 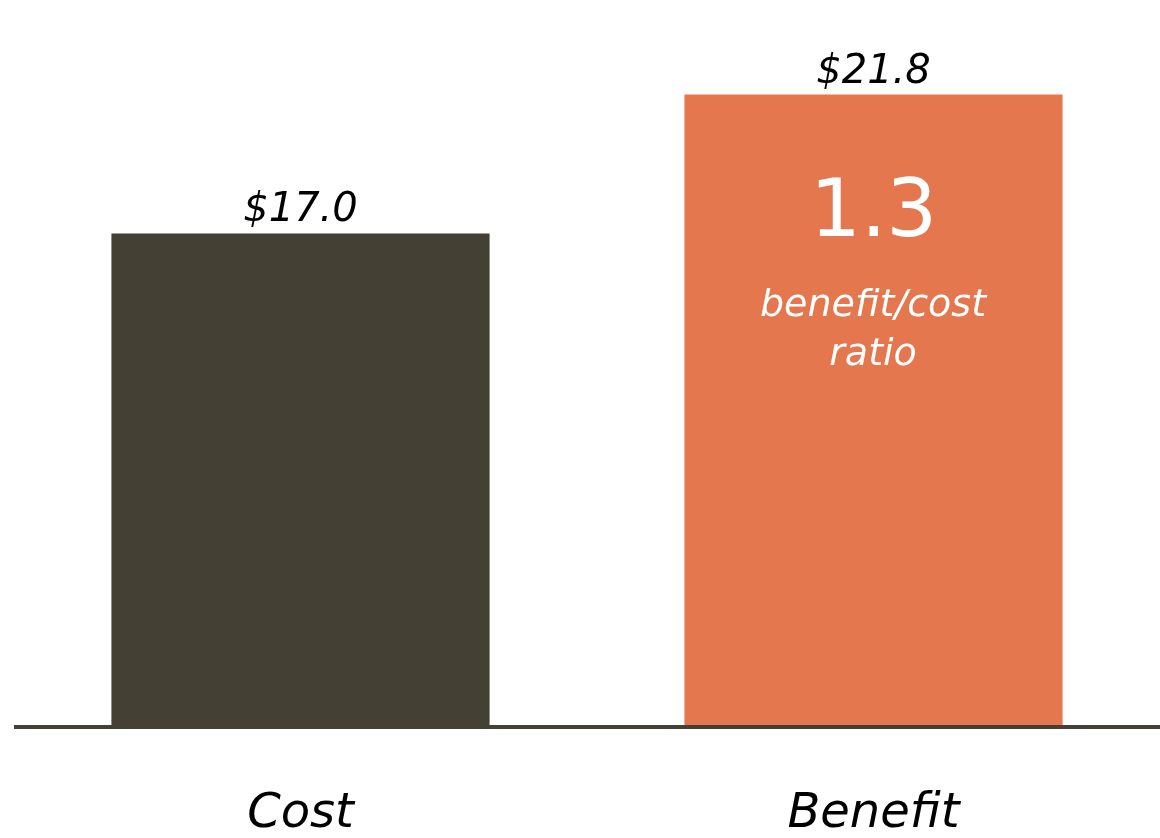 I want to click on data-label: $21.8, so click(x=873, y=68).